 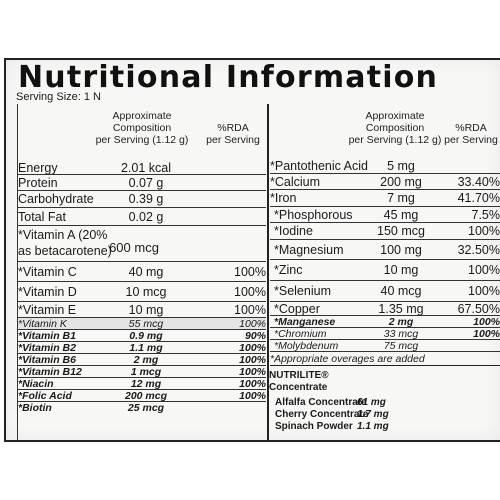 What do you see at coordinates (142, 292) in the screenshot?
I see `table-row: *Vitamin D 10 mcg 100%` at bounding box center [142, 292].